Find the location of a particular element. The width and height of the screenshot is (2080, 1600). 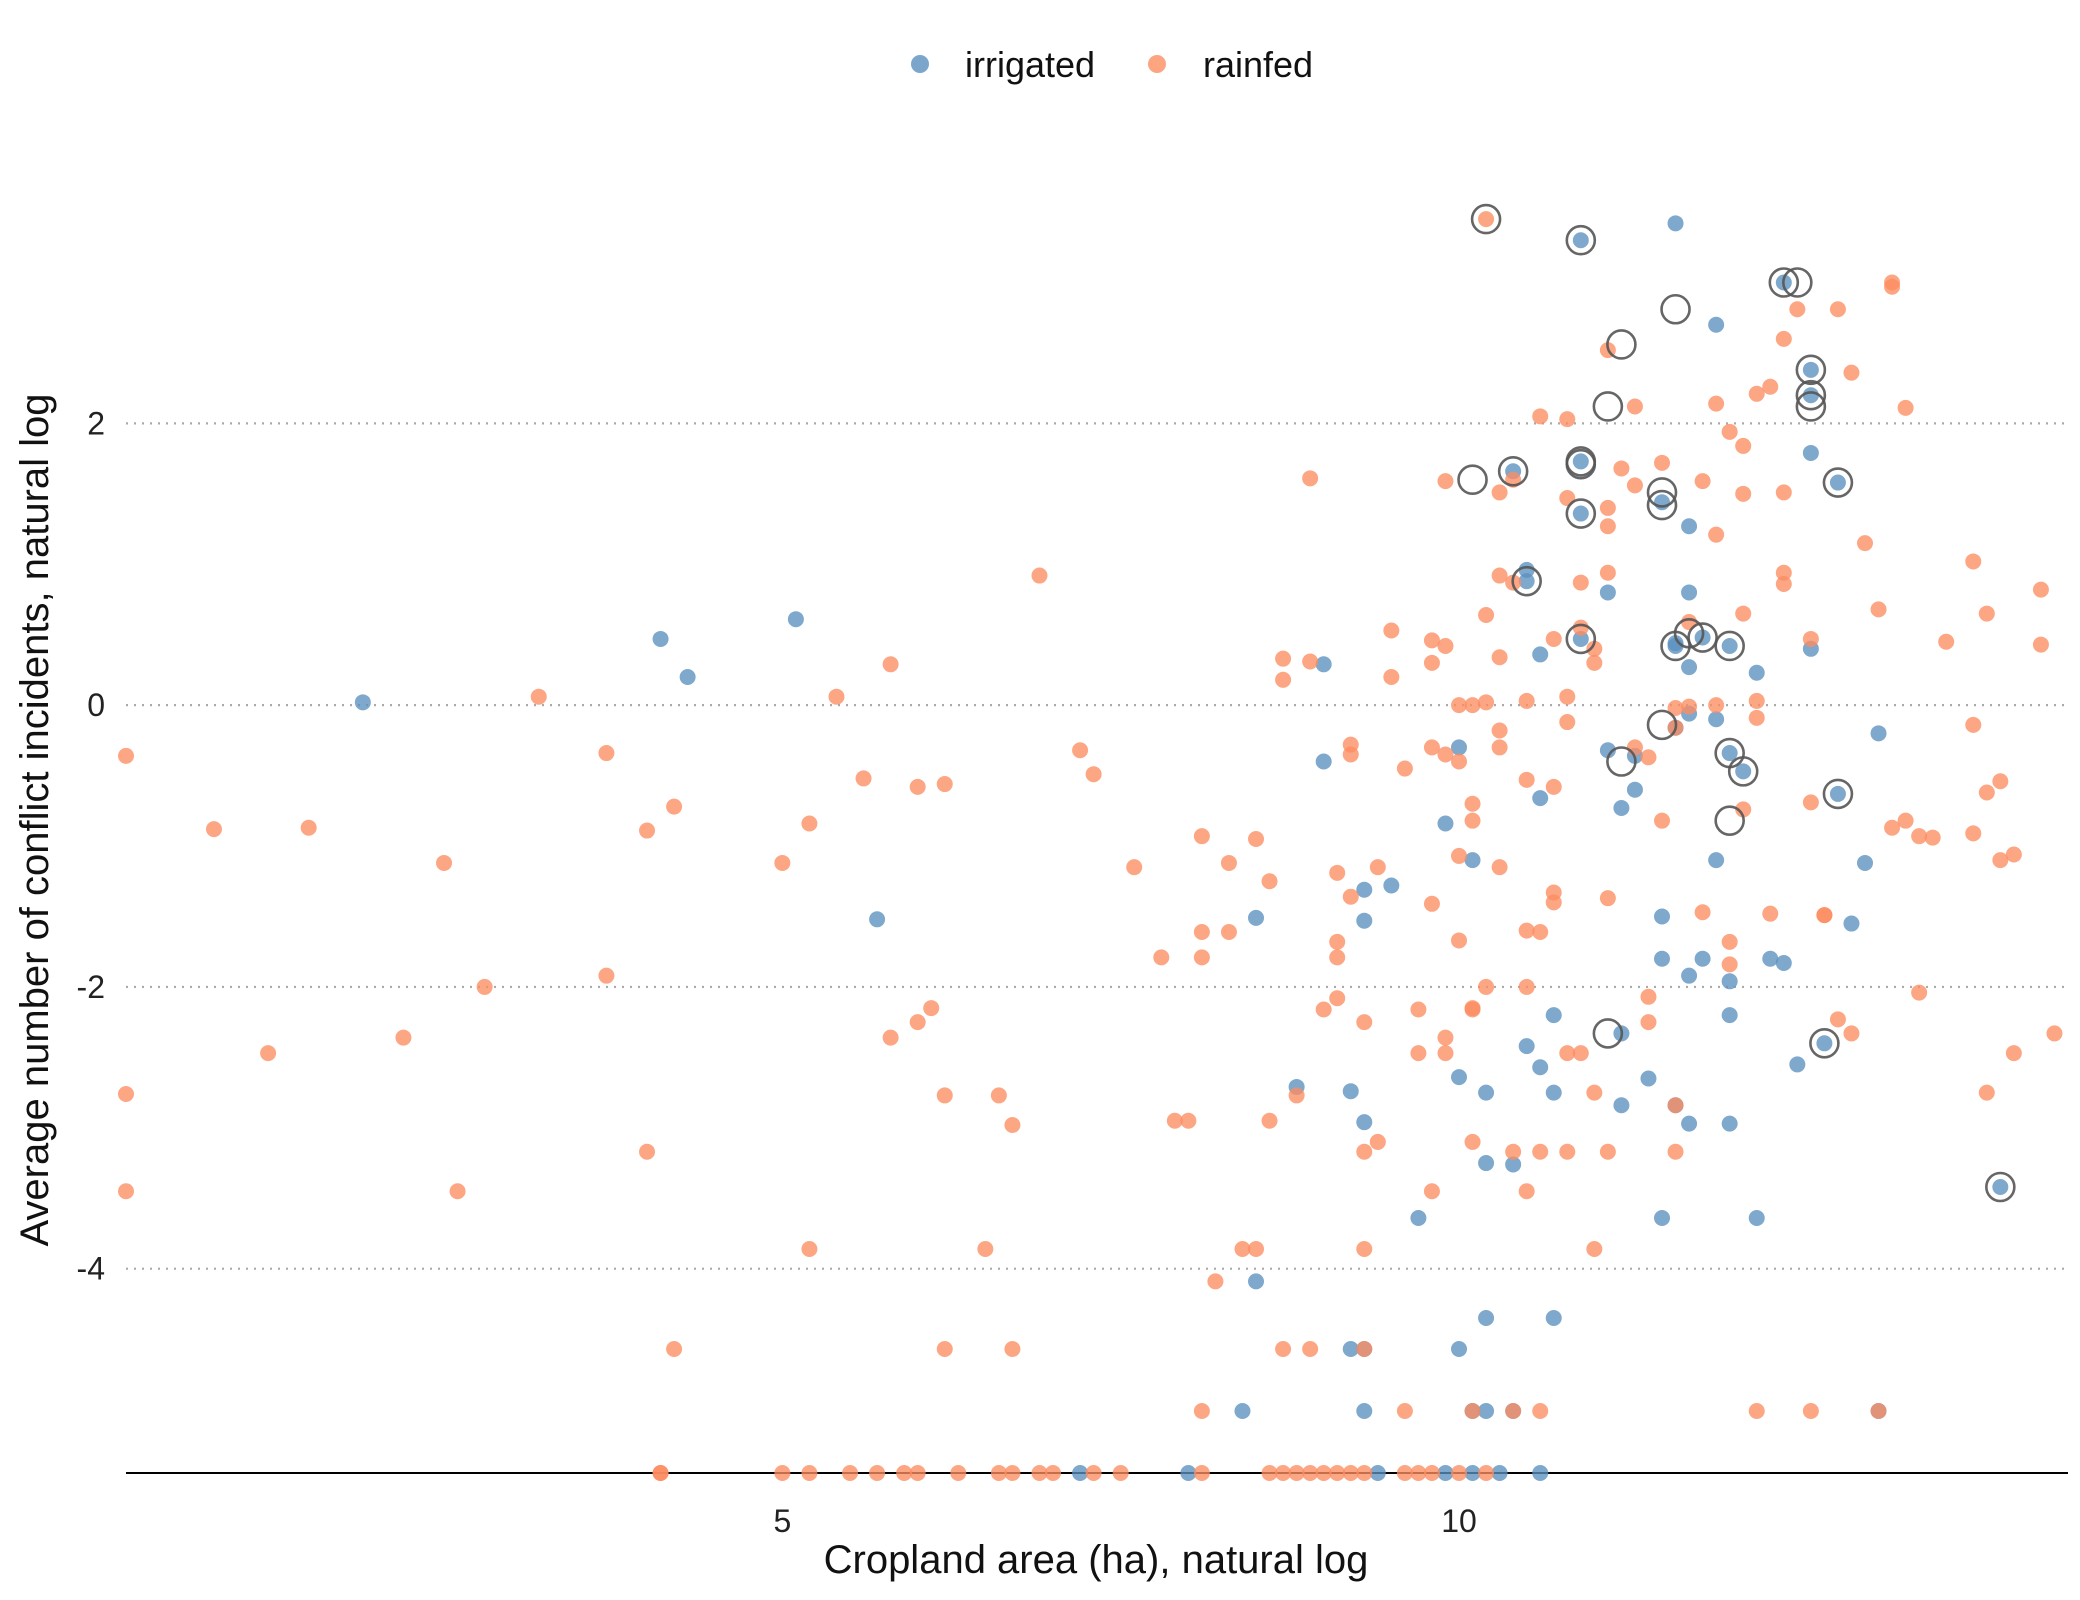

legend-label-rainfed: rainfed is located at coordinates (1258, 64).